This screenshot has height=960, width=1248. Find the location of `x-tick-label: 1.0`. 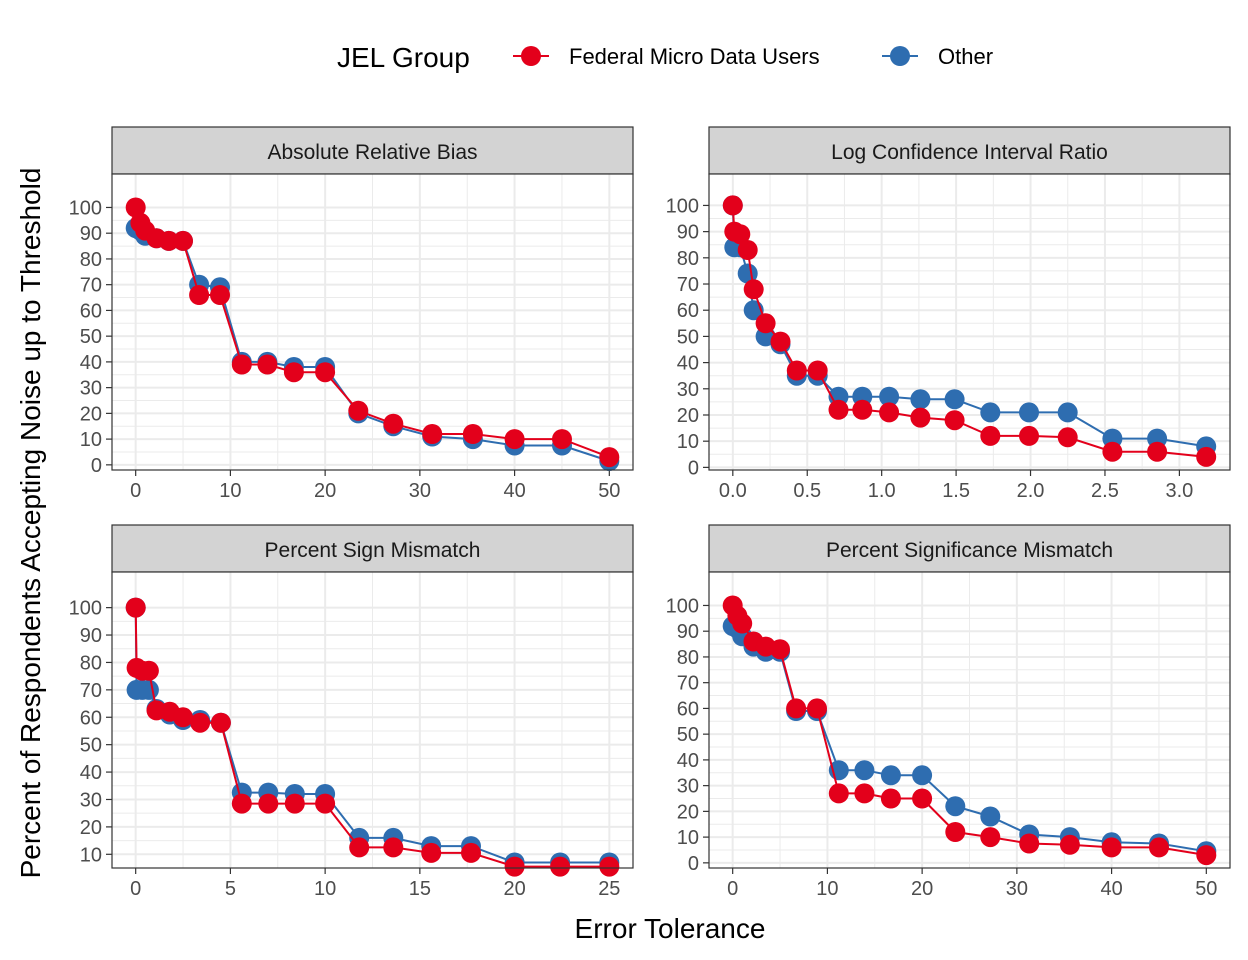

x-tick-label: 1.0 is located at coordinates (882, 491).